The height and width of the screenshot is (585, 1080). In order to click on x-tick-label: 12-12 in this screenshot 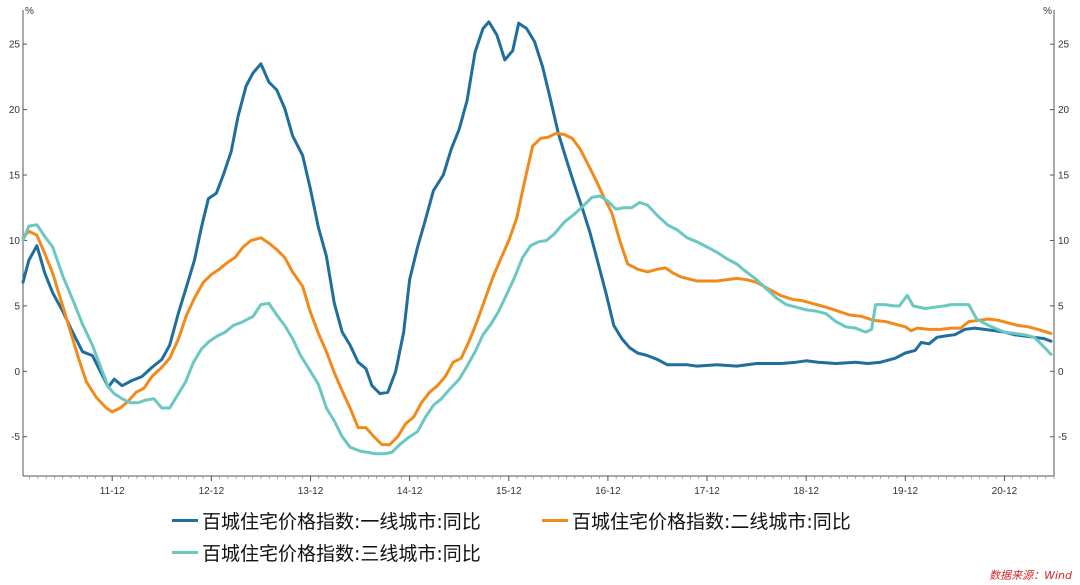, I will do `click(212, 491)`.